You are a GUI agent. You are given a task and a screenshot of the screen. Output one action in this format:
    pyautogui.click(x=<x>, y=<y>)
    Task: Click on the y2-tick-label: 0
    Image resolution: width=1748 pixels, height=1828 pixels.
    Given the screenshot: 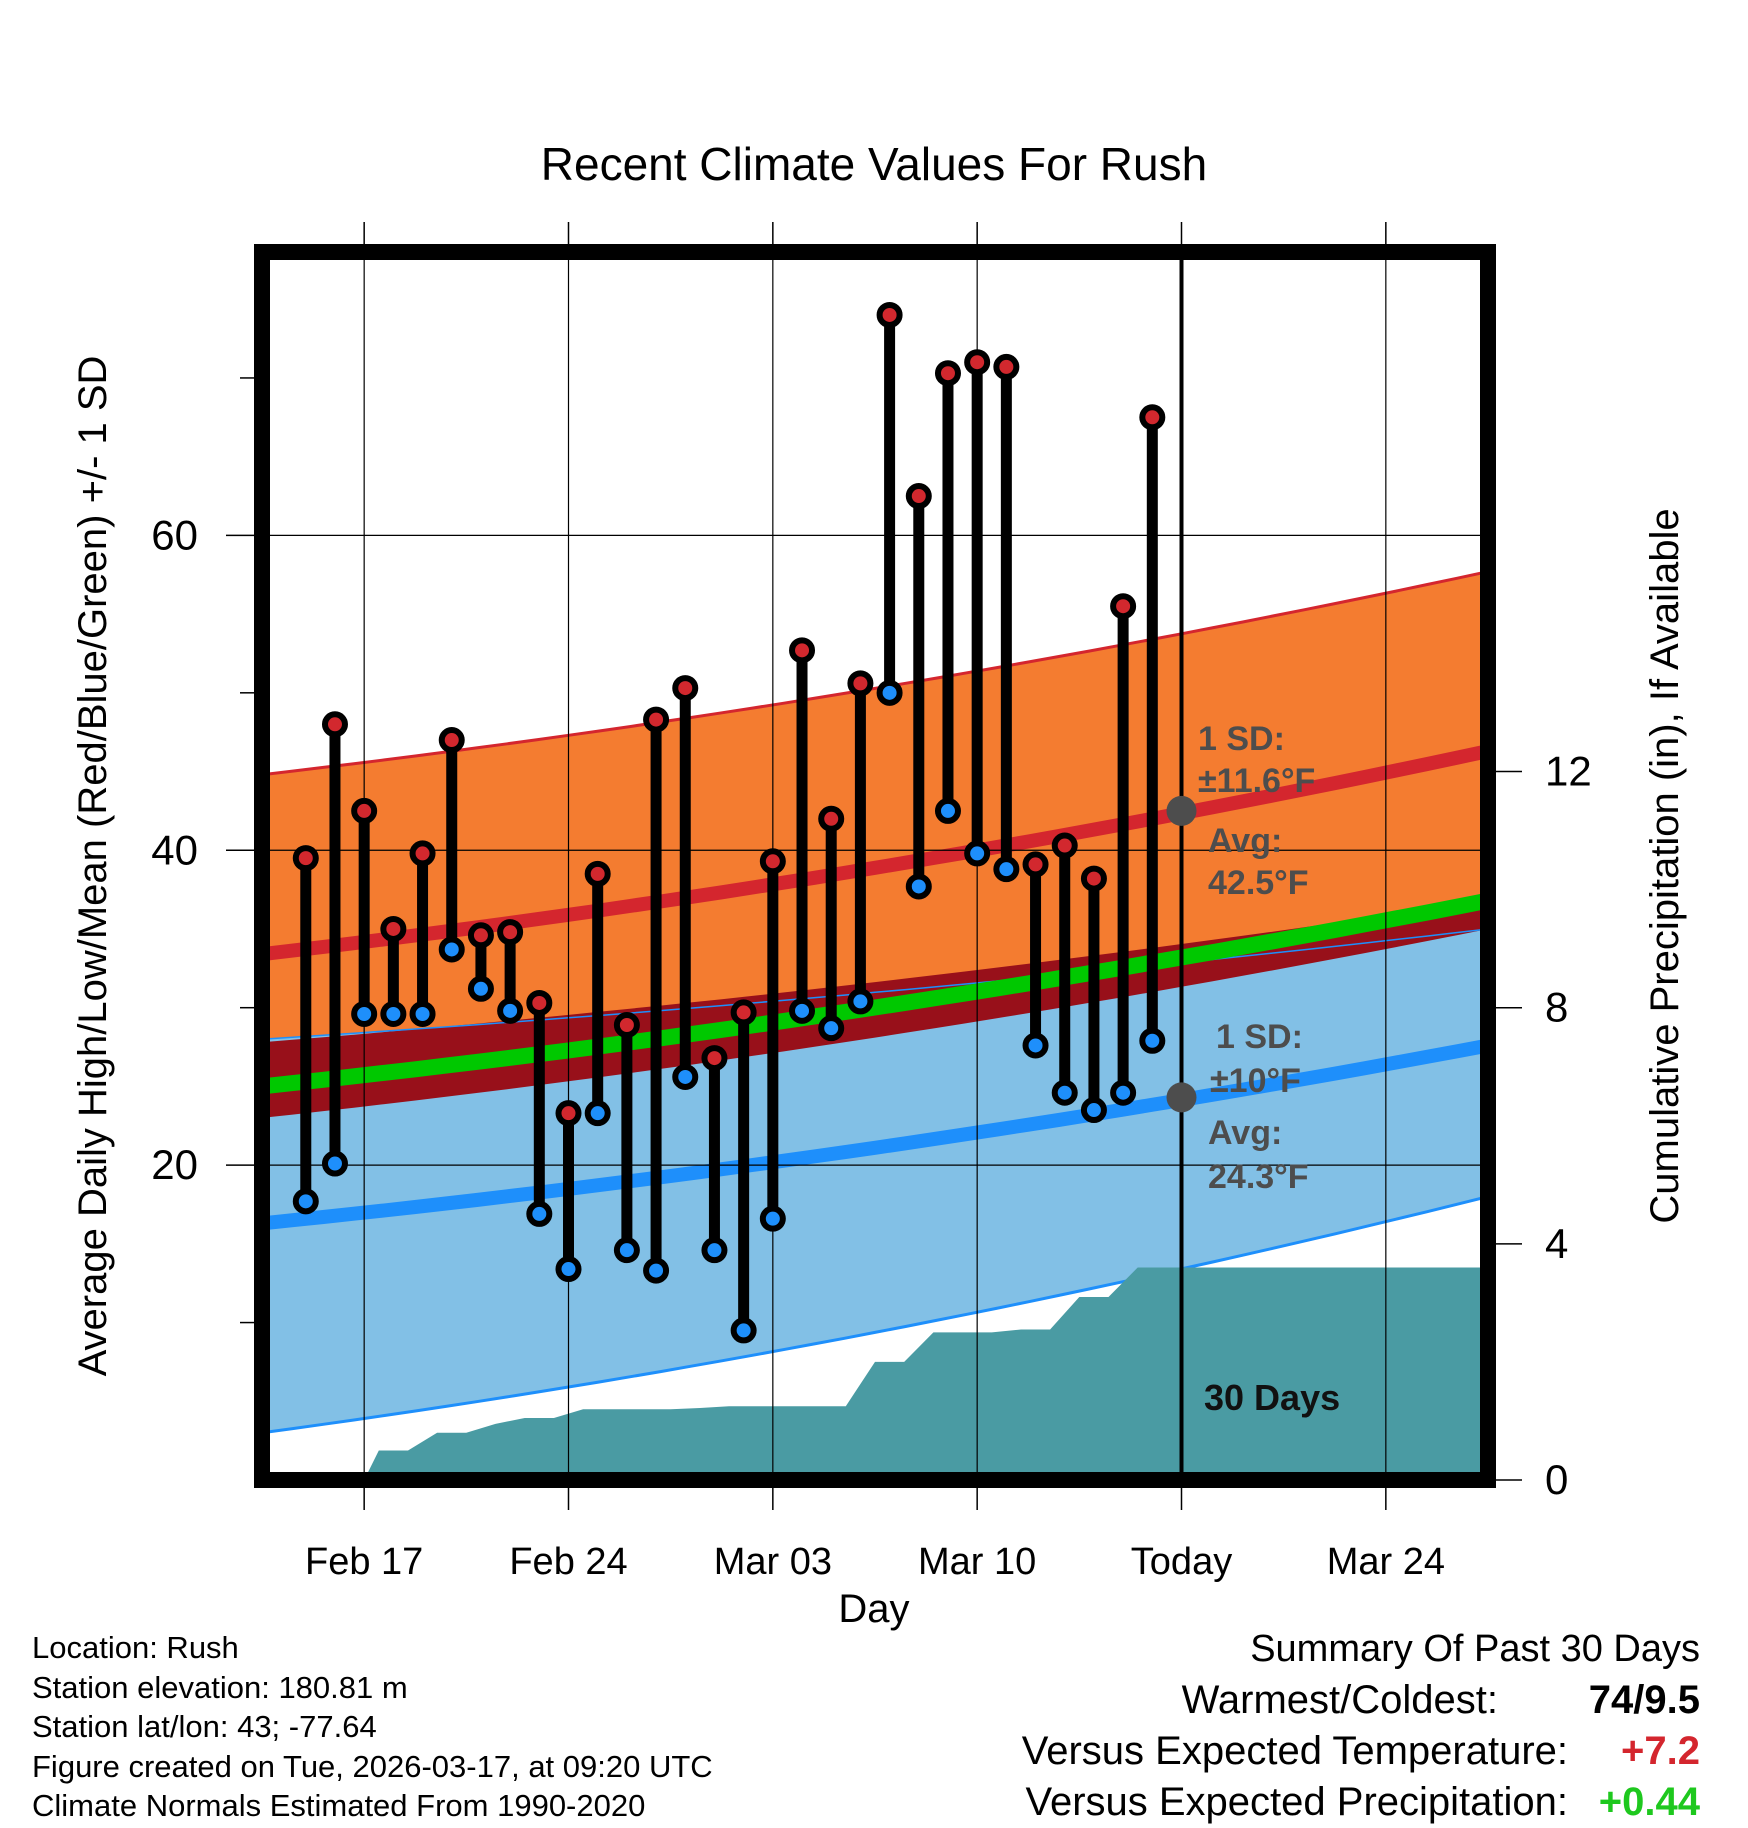 What is the action you would take?
    pyautogui.click(x=1556, y=1479)
    